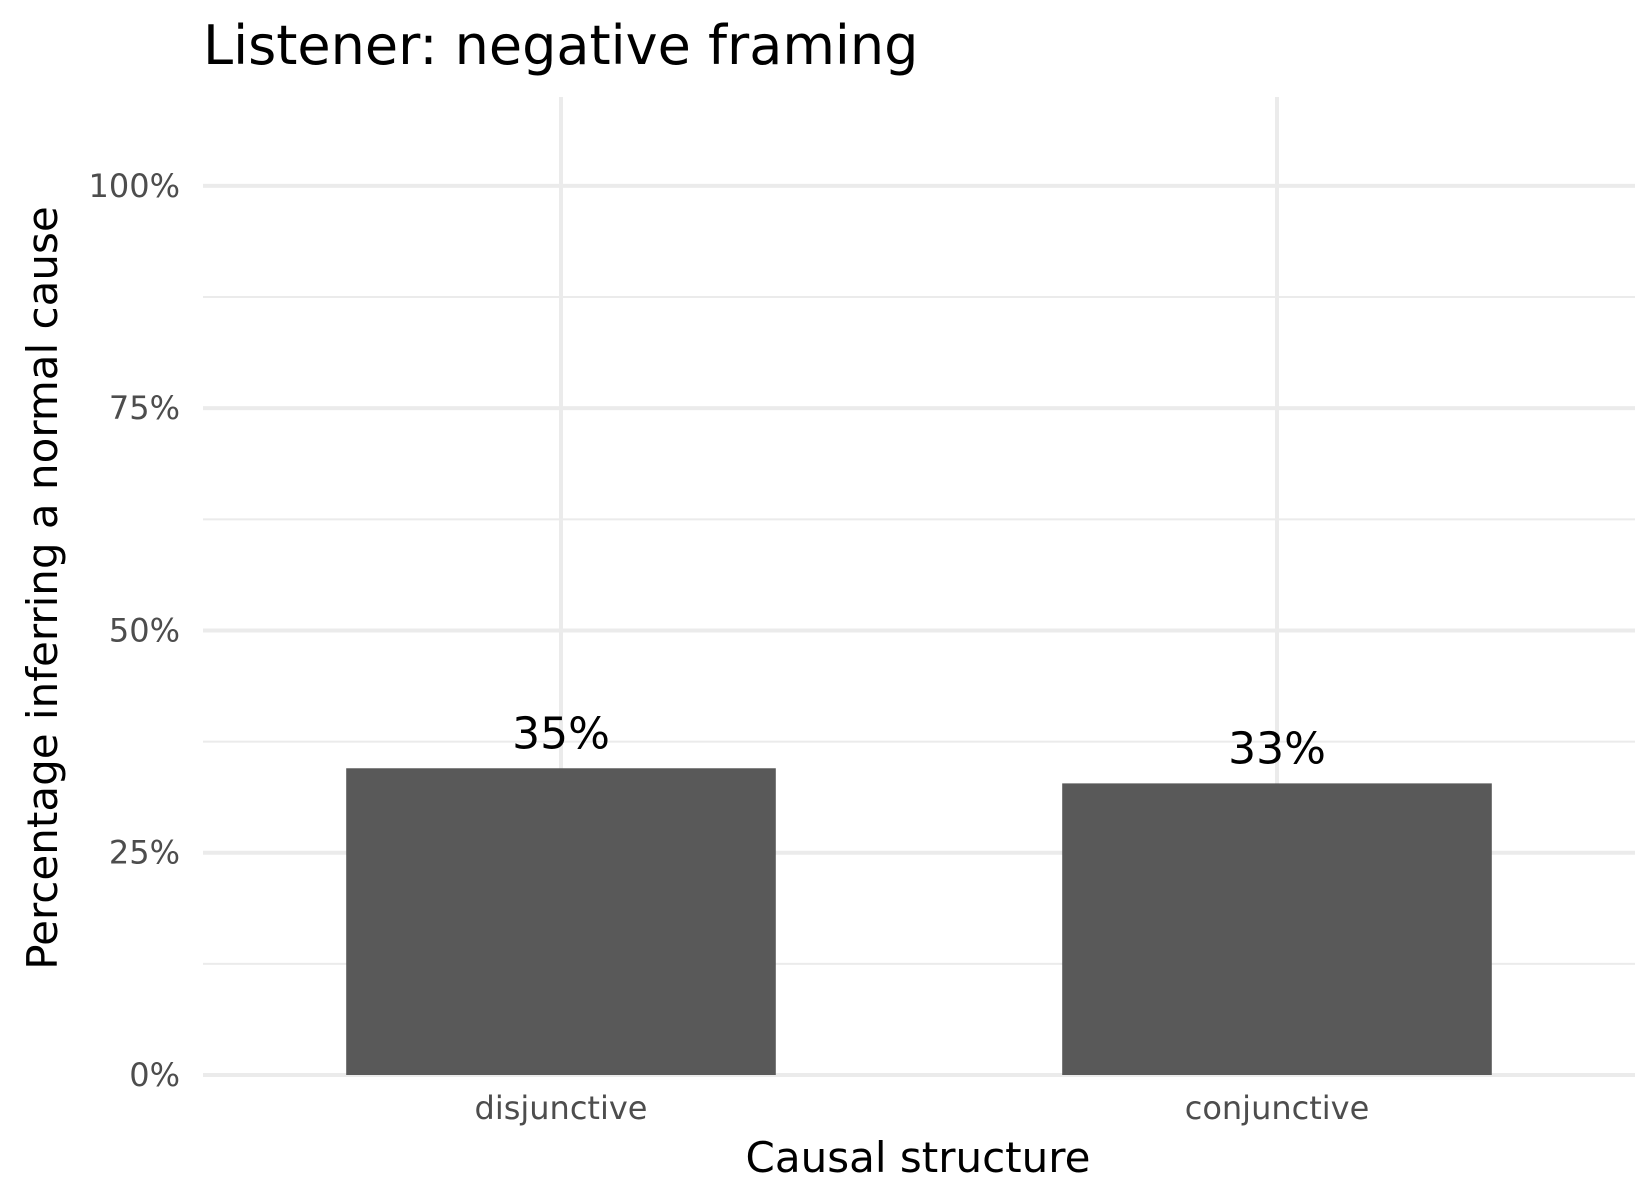  What do you see at coordinates (144, 408) in the screenshot?
I see `y-tick-label: 75%` at bounding box center [144, 408].